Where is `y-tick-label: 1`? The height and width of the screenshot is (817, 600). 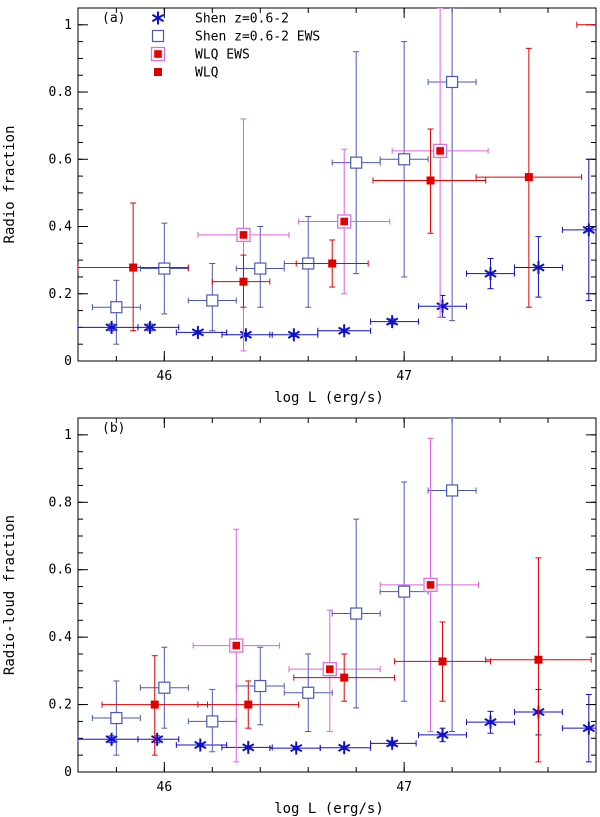
y-tick-label: 1 is located at coordinates (68, 25).